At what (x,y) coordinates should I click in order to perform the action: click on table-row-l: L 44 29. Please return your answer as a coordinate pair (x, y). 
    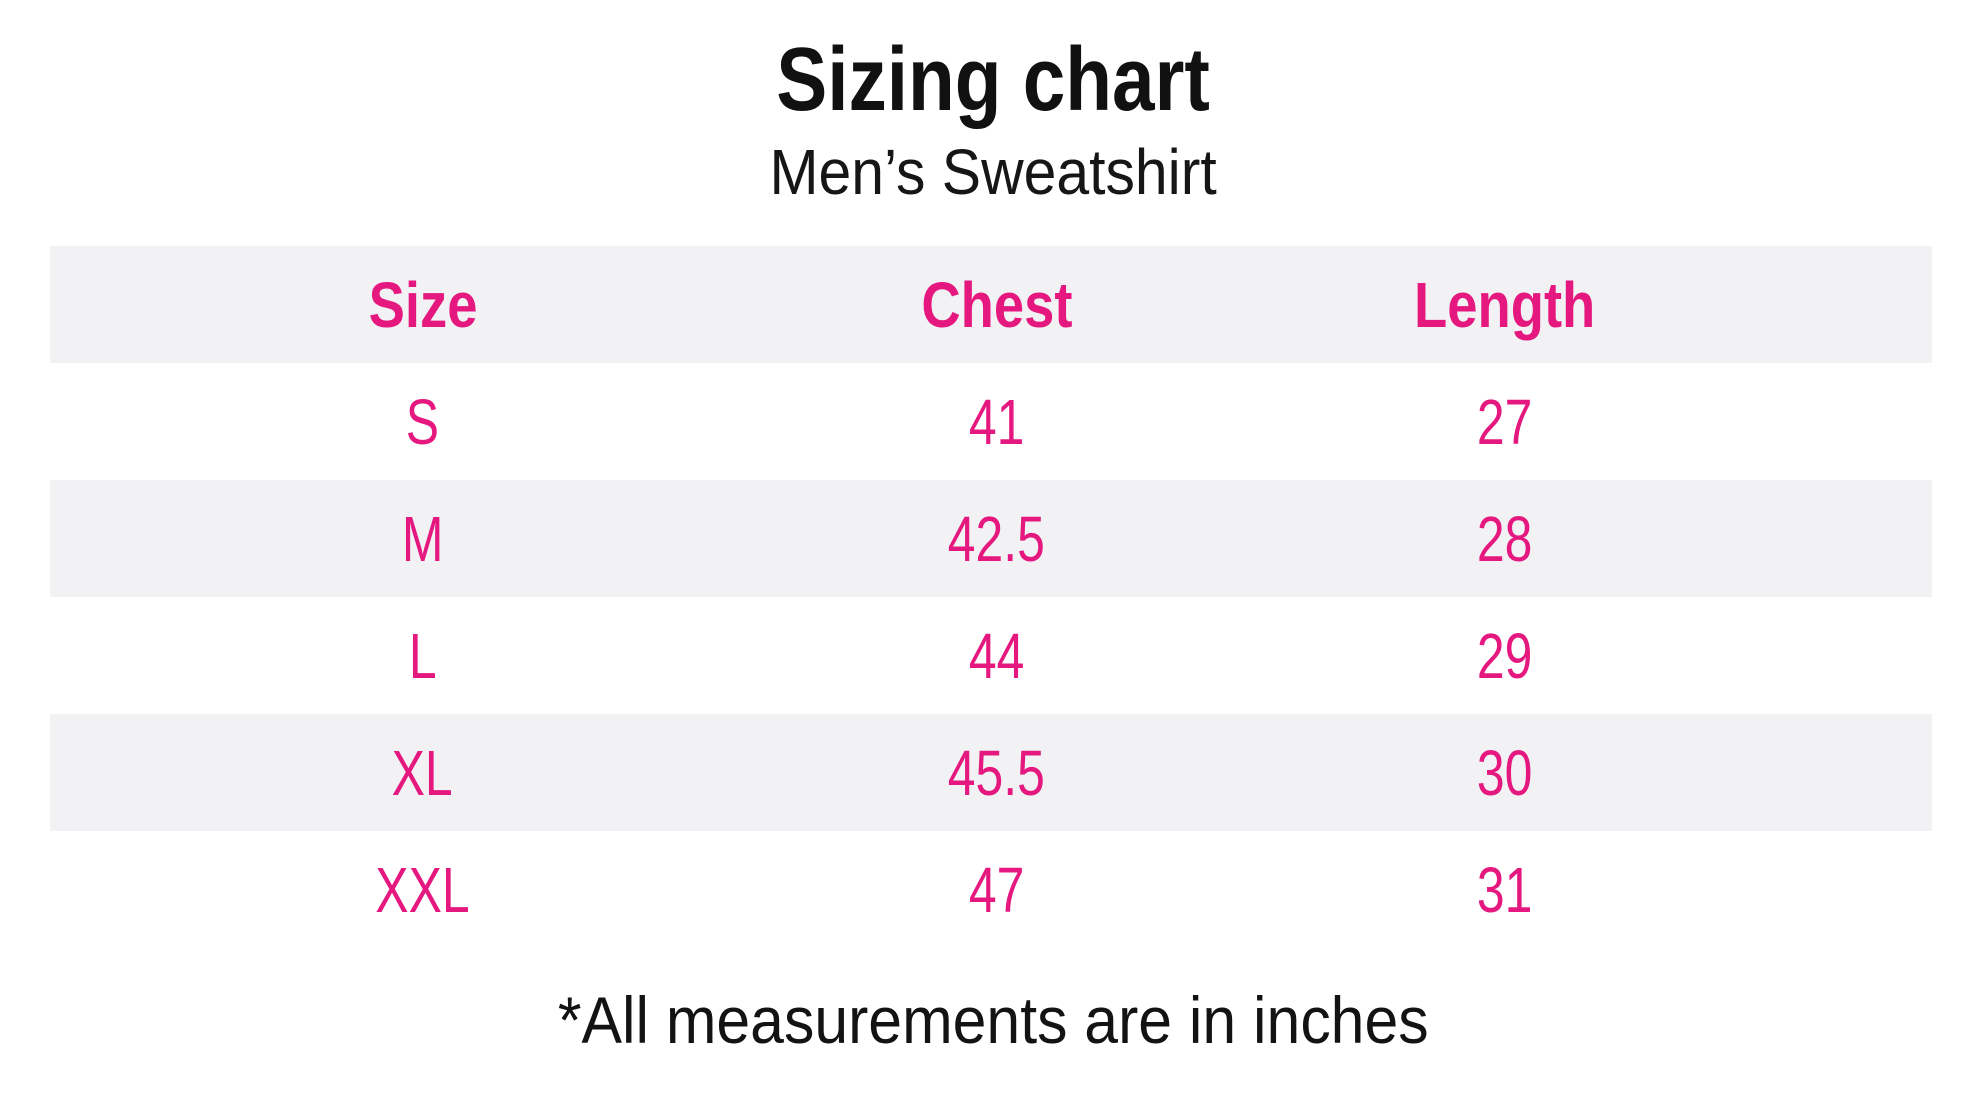
    Looking at the image, I should click on (991, 655).